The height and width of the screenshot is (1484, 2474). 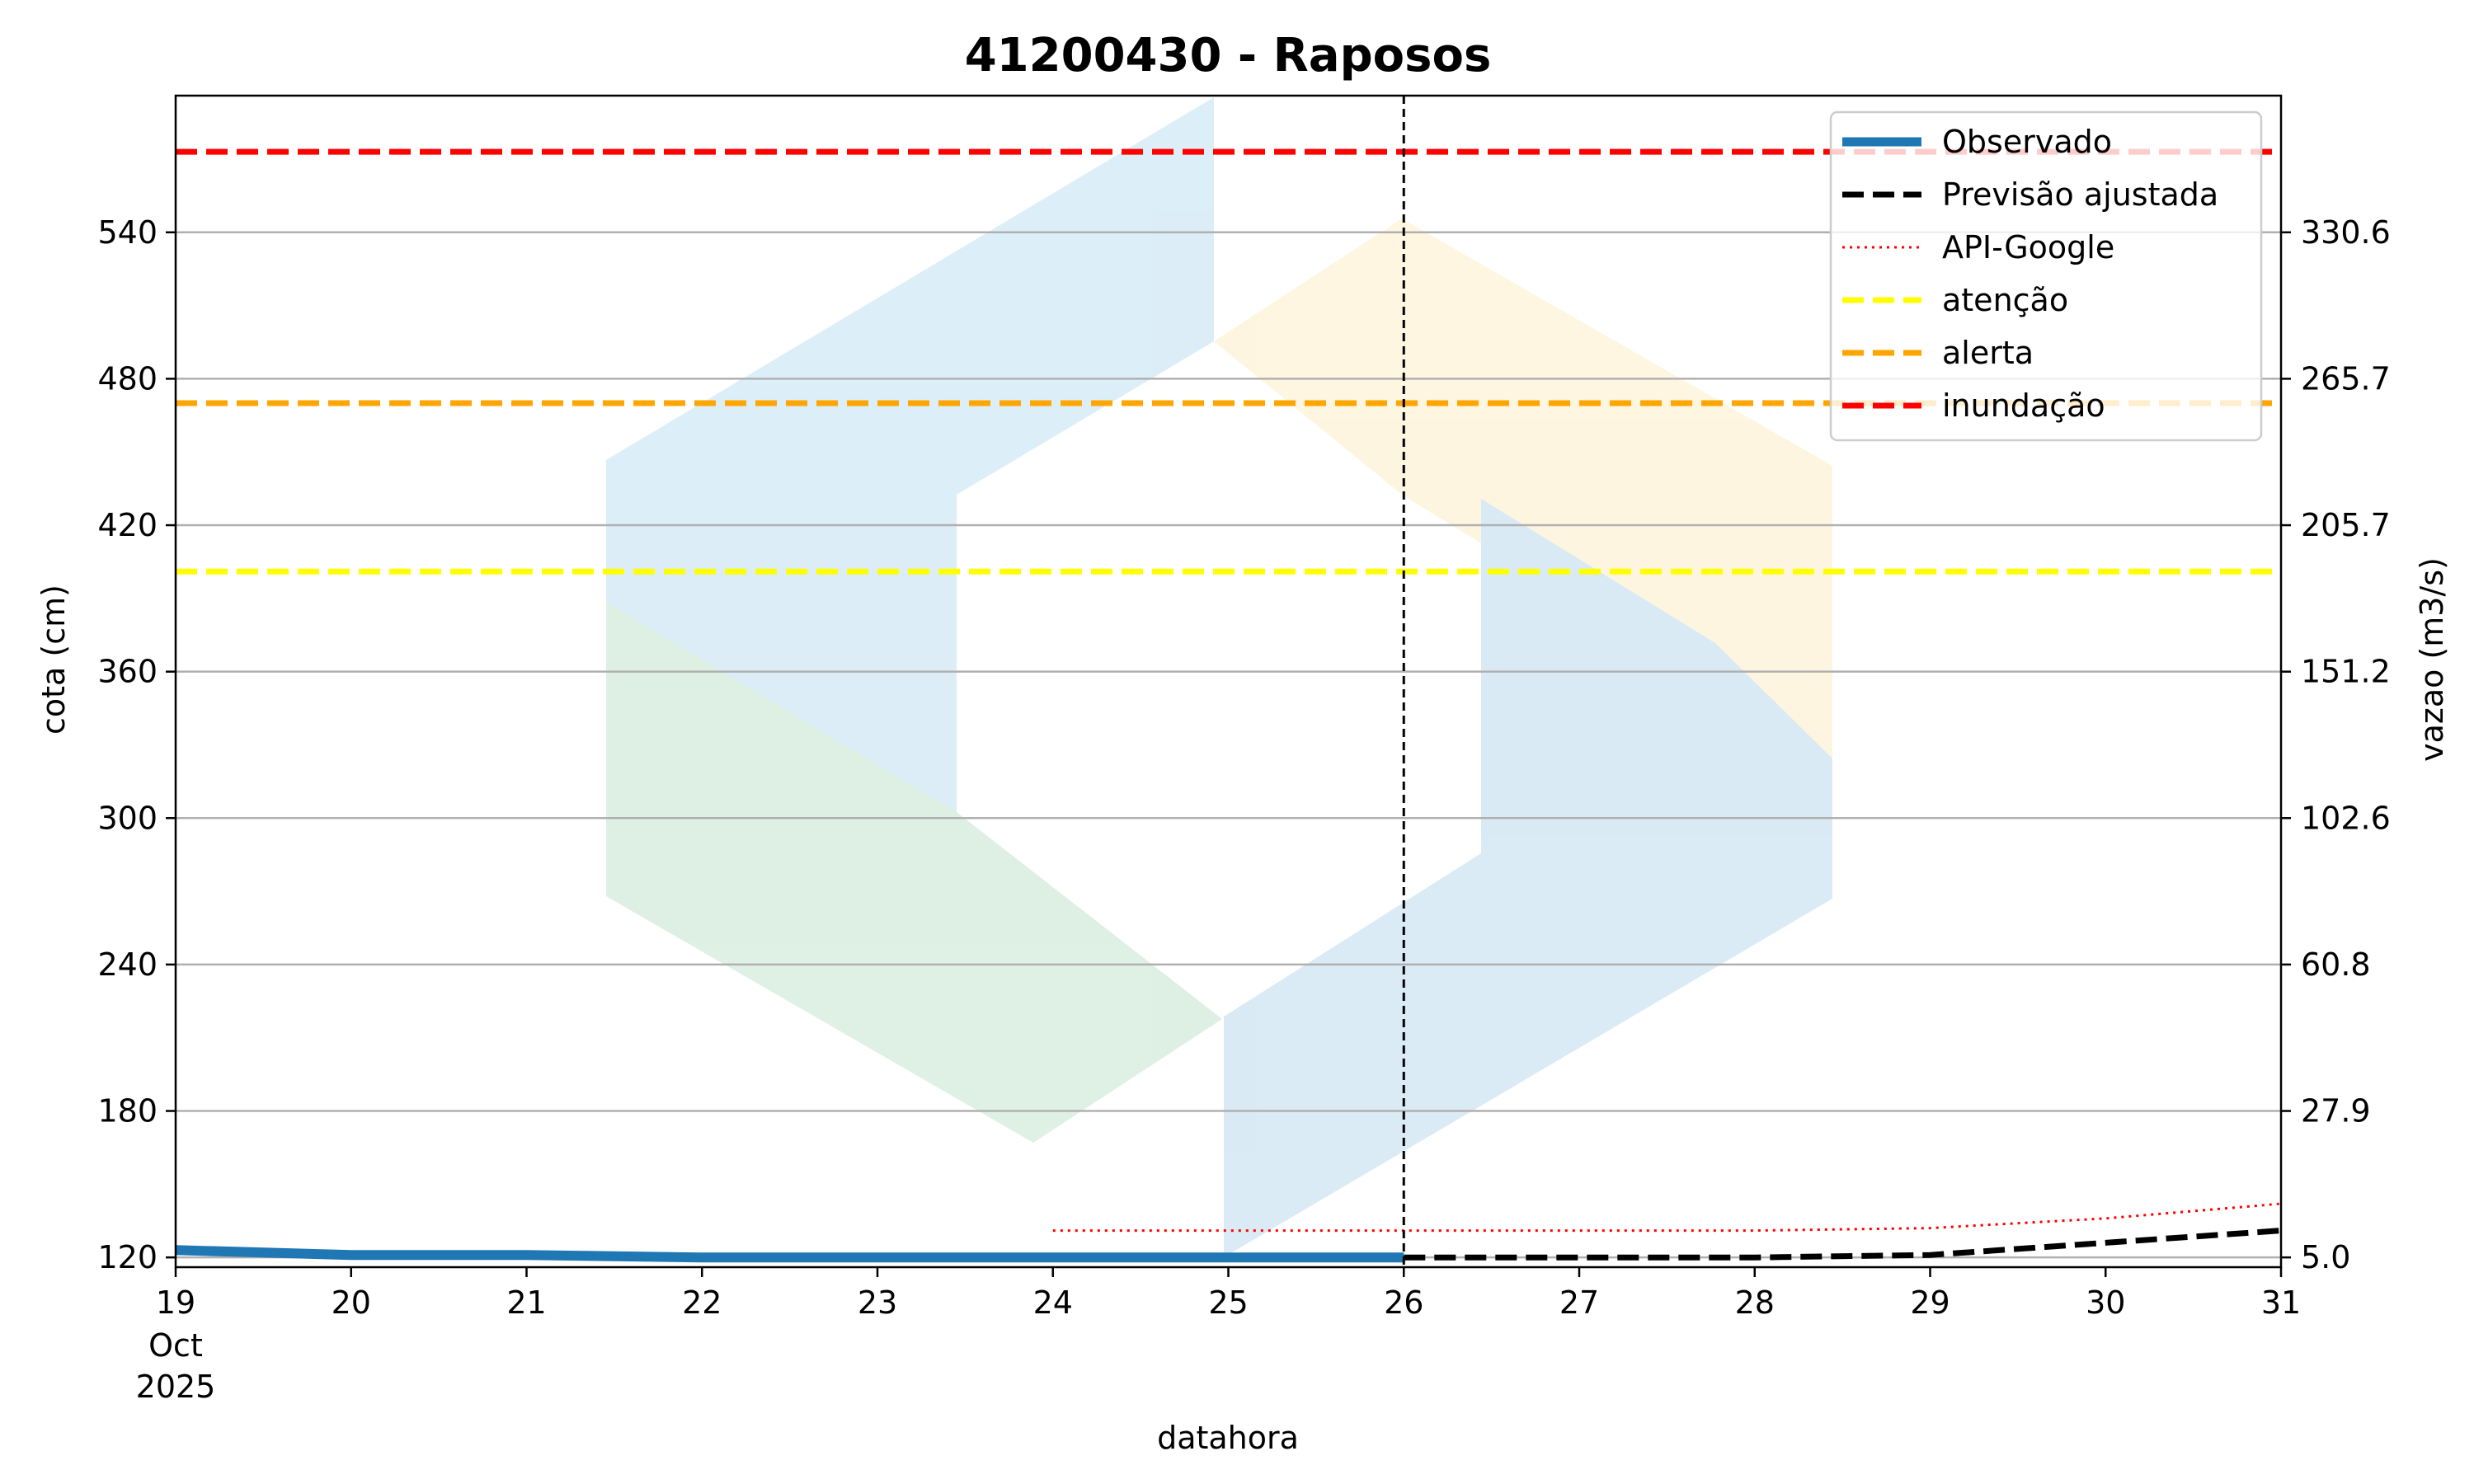 What do you see at coordinates (2027, 142) in the screenshot?
I see `legend-label: Observado` at bounding box center [2027, 142].